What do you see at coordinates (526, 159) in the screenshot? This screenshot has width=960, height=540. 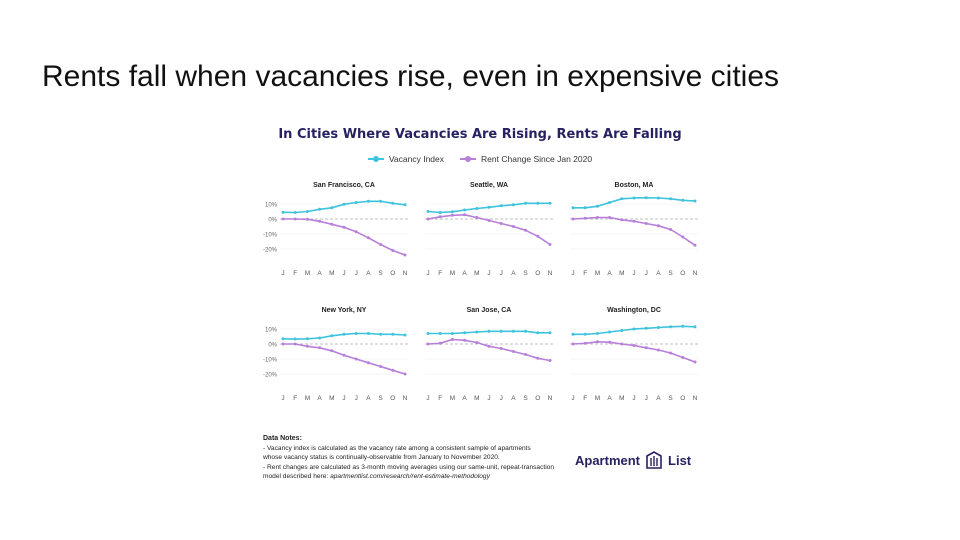 I see `legend-item-rent: Rent Change Since Jan 2020` at bounding box center [526, 159].